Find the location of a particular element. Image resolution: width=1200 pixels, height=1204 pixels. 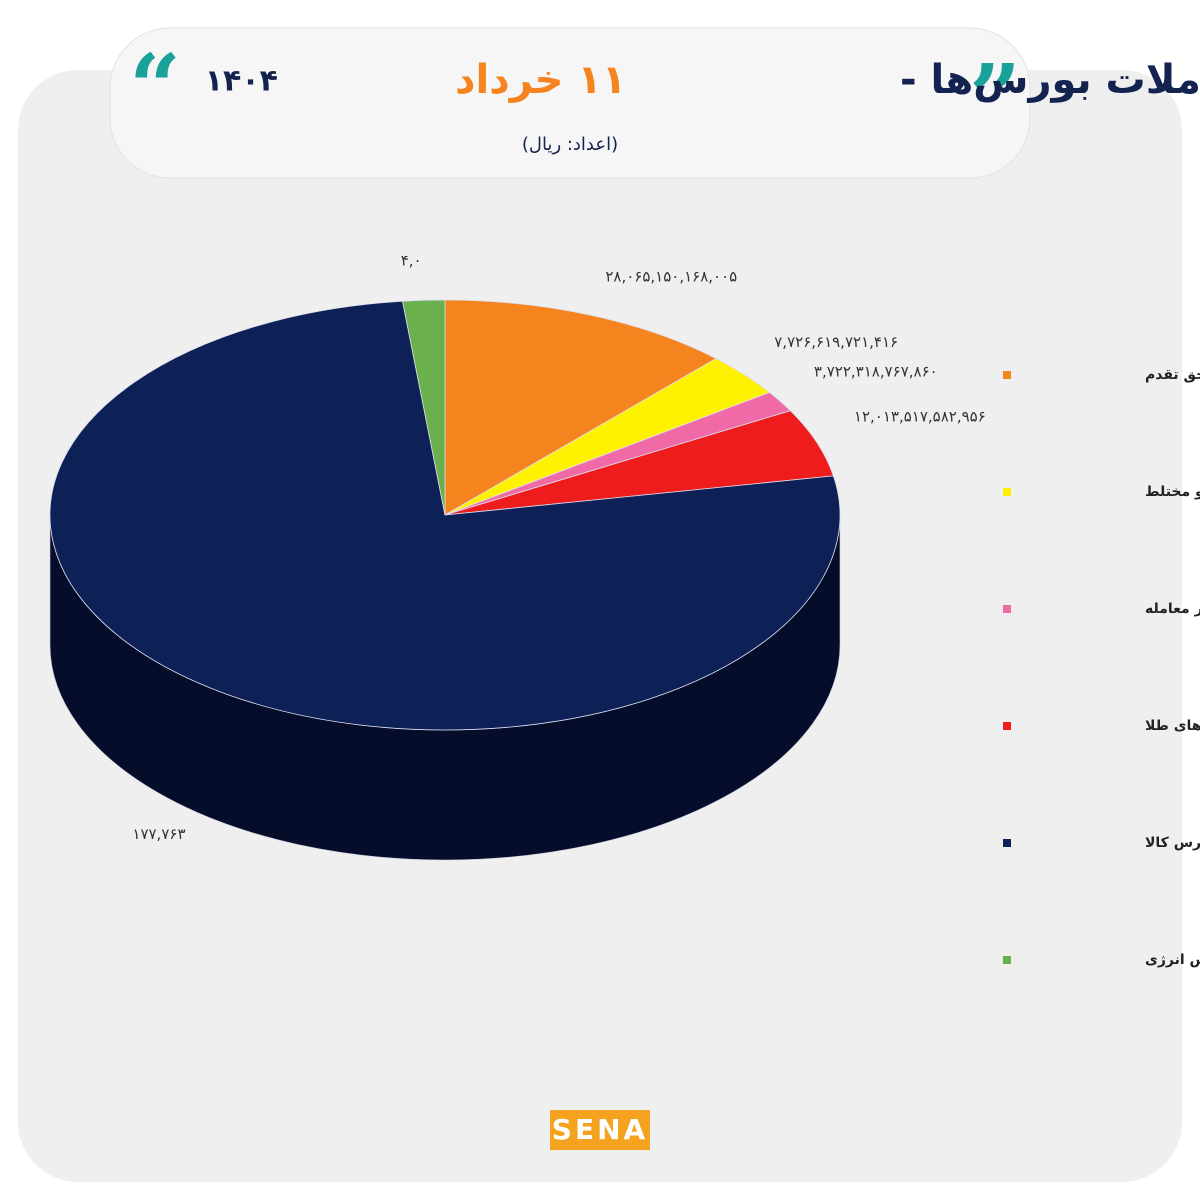

logo-box is located at coordinates (600, 1130).